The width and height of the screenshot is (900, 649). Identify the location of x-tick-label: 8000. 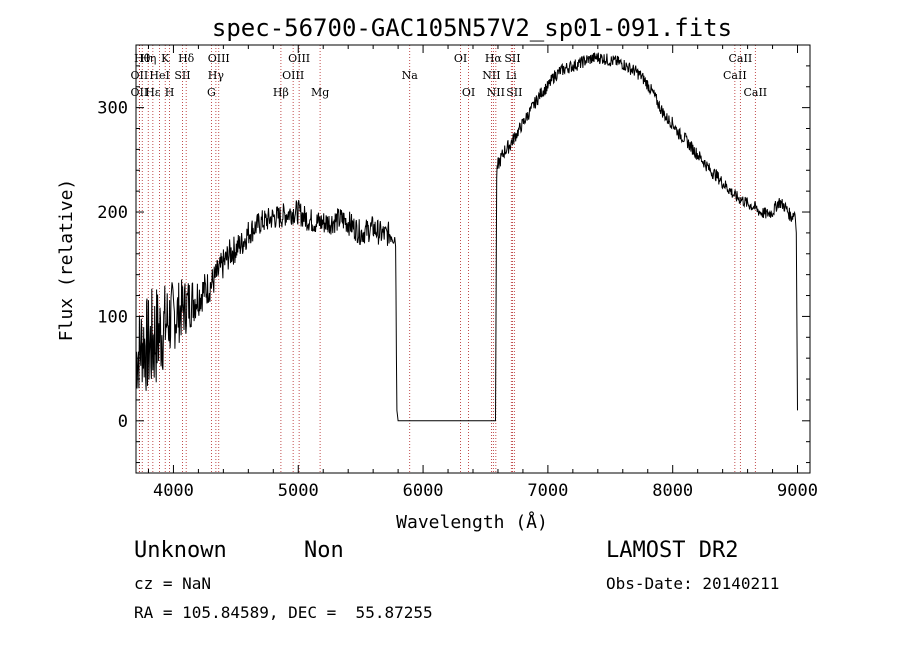
(672, 491).